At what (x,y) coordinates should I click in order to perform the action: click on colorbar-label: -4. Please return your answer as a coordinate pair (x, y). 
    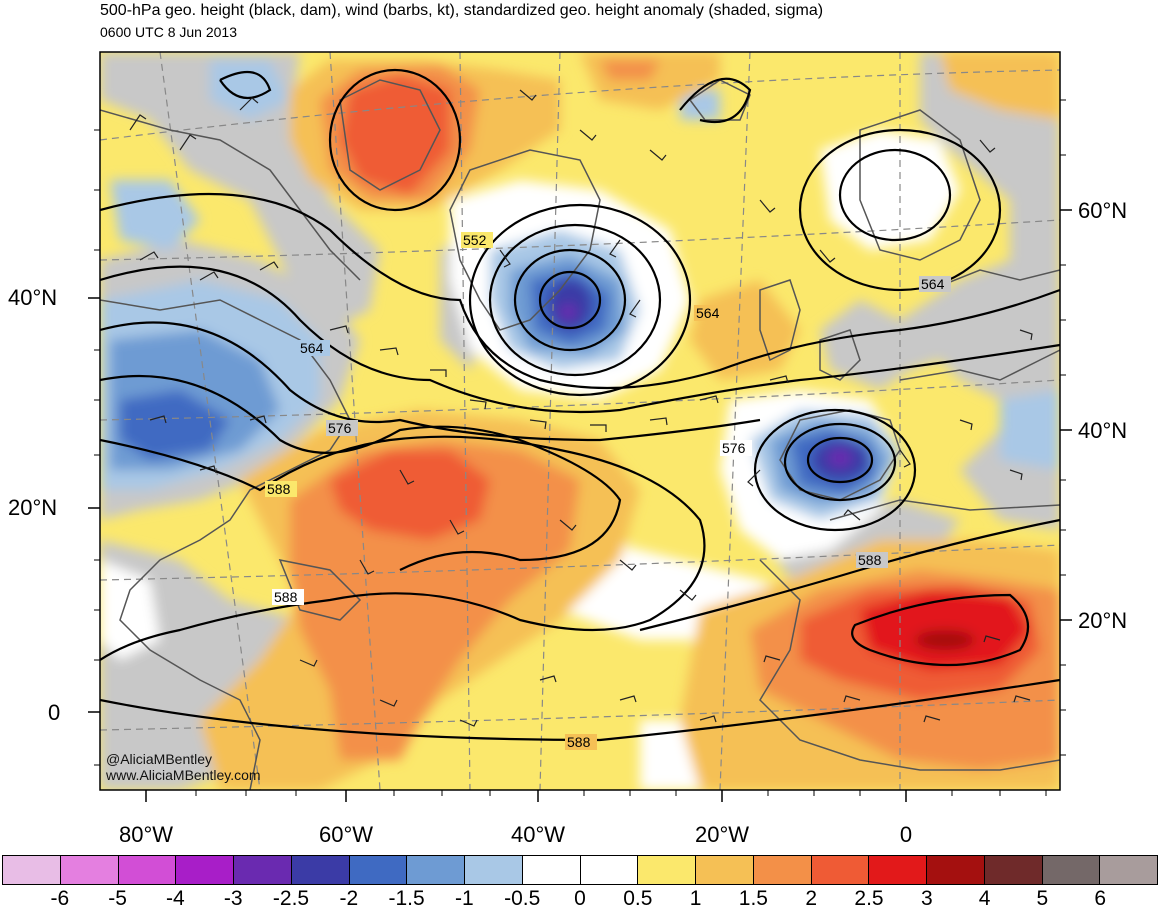
    Looking at the image, I should click on (175, 898).